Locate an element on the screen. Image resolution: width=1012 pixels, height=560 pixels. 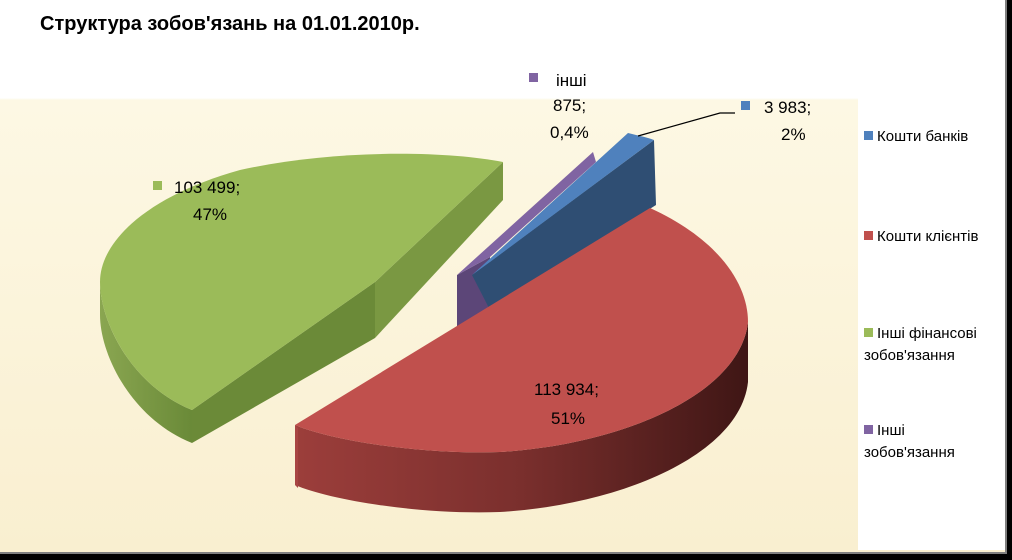
data-label-other-swatch is located at coordinates (533, 77).